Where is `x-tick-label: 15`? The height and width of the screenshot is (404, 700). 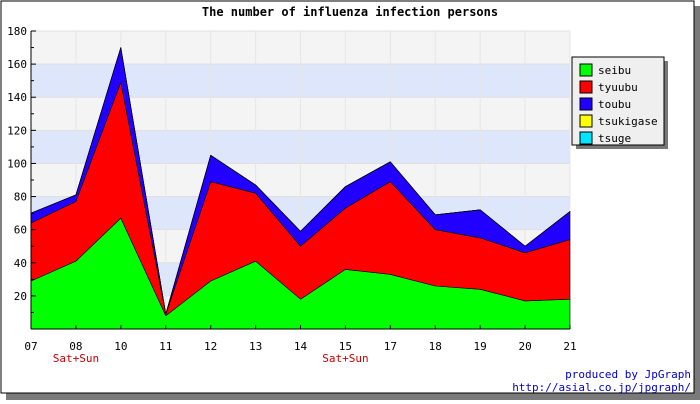
x-tick-label: 15 is located at coordinates (345, 346).